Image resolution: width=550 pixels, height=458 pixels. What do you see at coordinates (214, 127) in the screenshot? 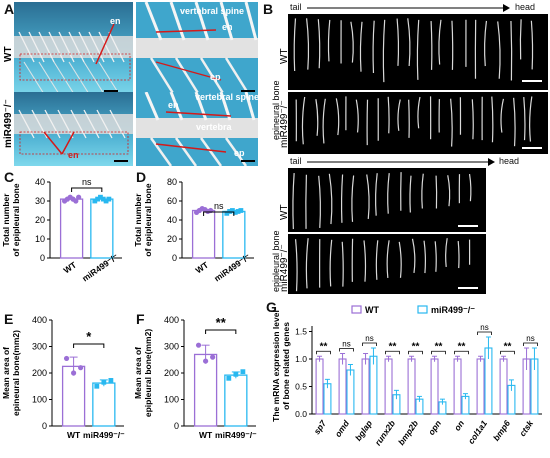
I see `label-vertebra-ko: vertebra` at bounding box center [214, 127].